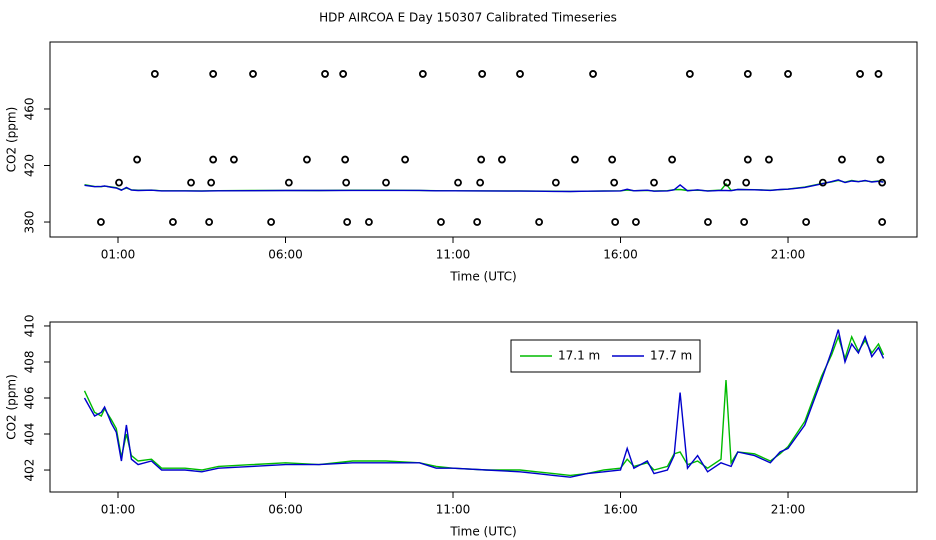 This screenshot has height=540, width=936. Describe the element at coordinates (30, 109) in the screenshot. I see `y-tick-label: 460` at that location.